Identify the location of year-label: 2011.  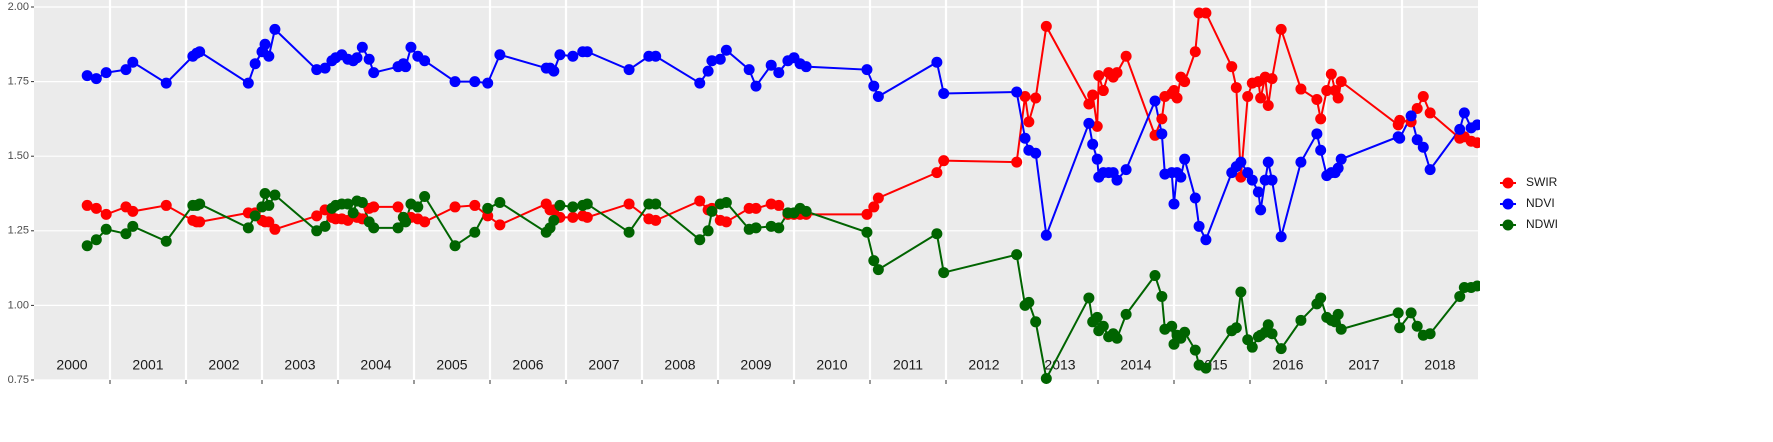
(908, 365).